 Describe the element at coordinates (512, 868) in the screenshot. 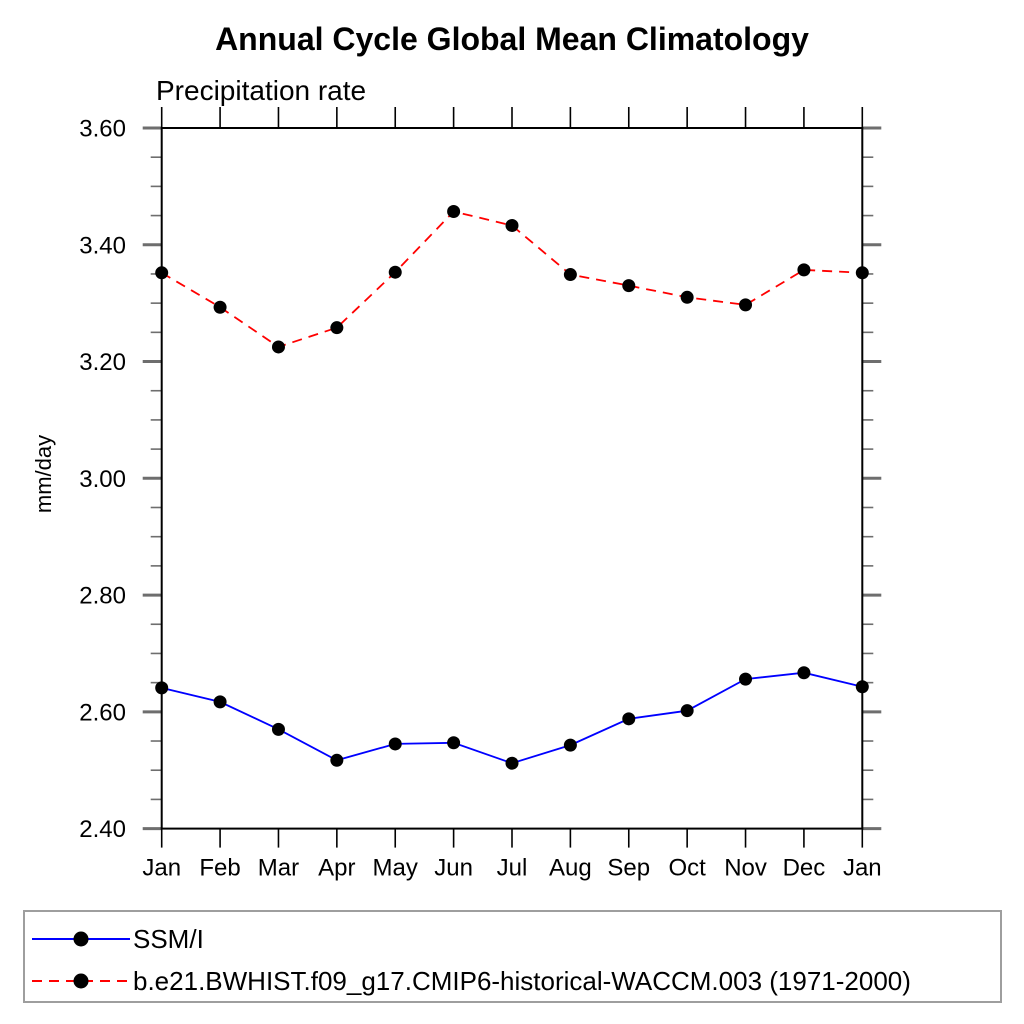

I see `x-tick-label: Jul` at that location.